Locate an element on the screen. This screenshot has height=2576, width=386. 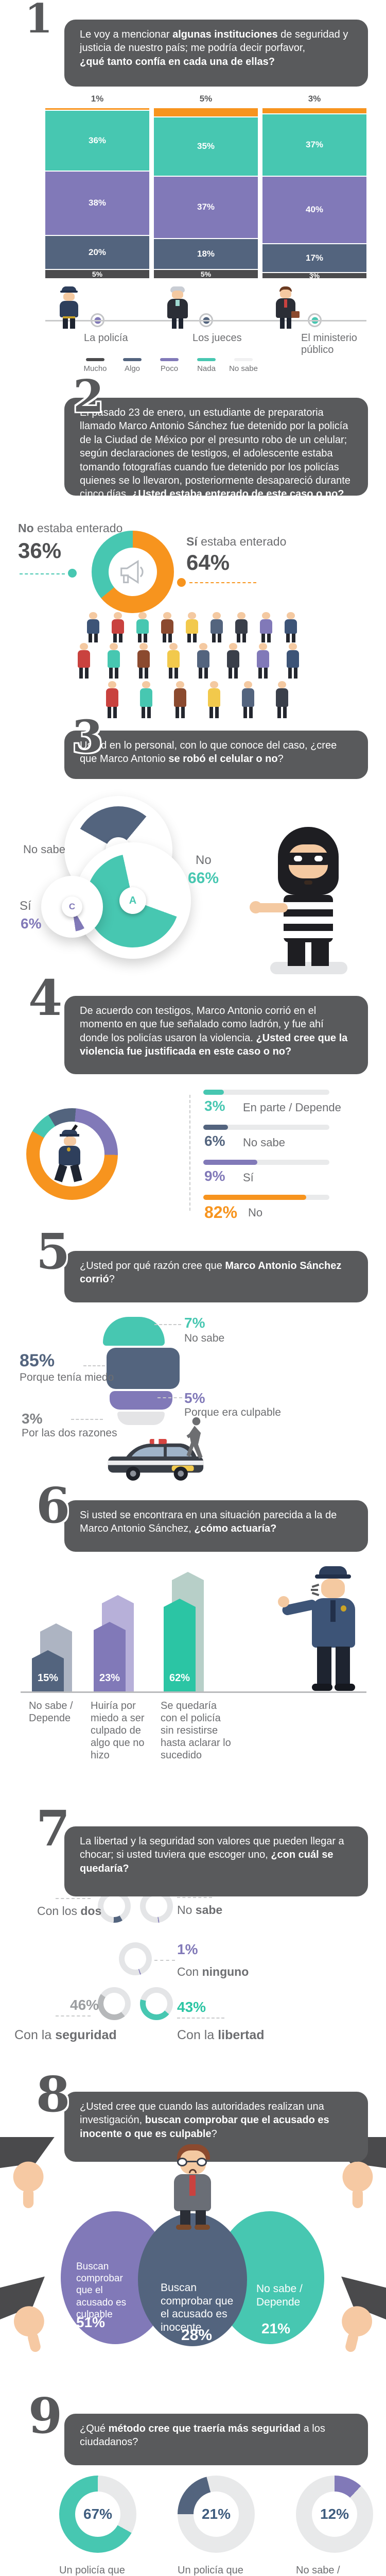
q9-donut-hole is located at coordinates (217, 2514).